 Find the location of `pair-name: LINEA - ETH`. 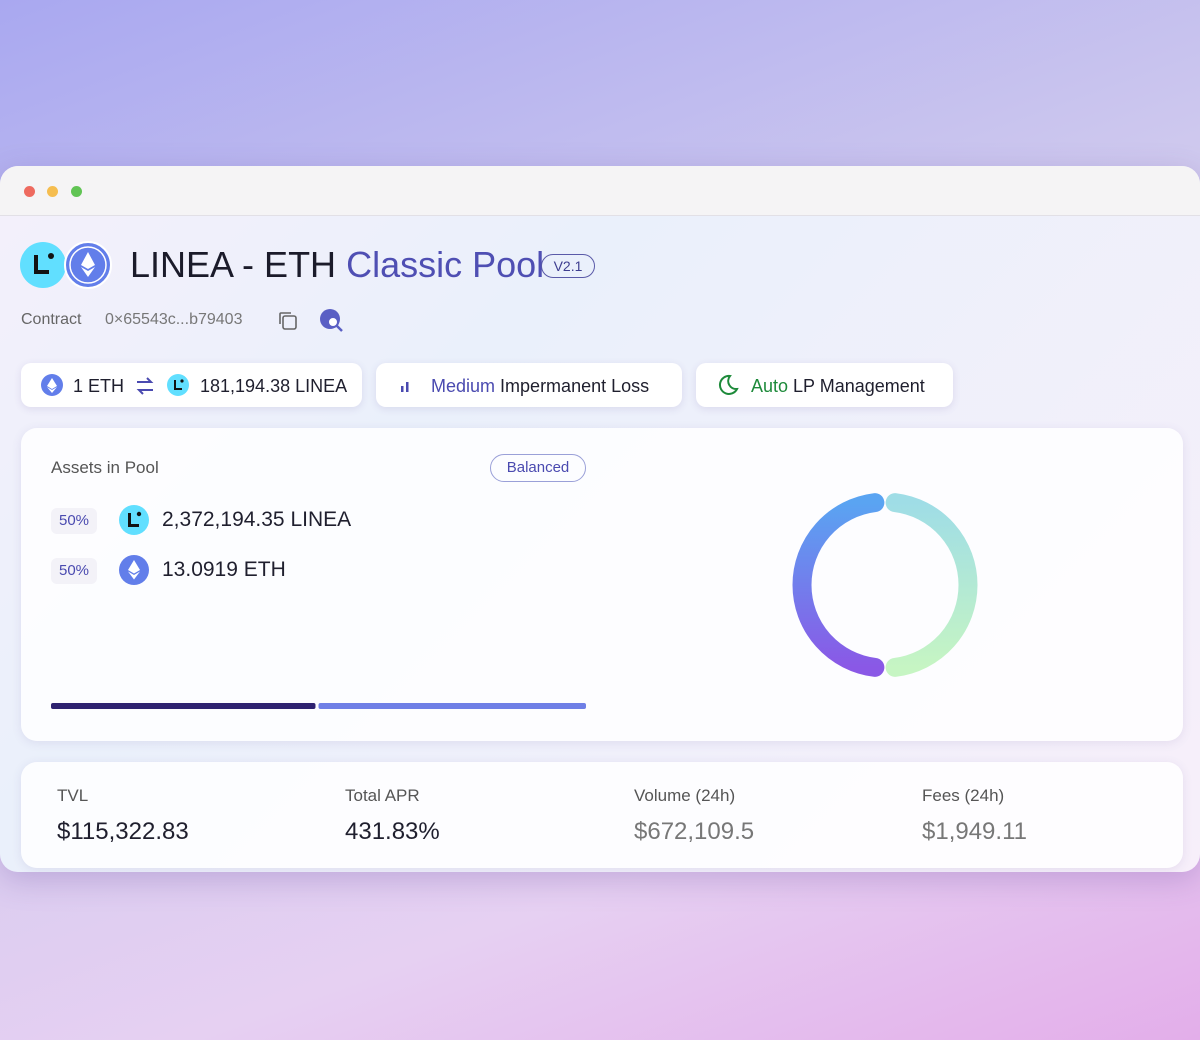

pair-name: LINEA - ETH is located at coordinates (233, 264).